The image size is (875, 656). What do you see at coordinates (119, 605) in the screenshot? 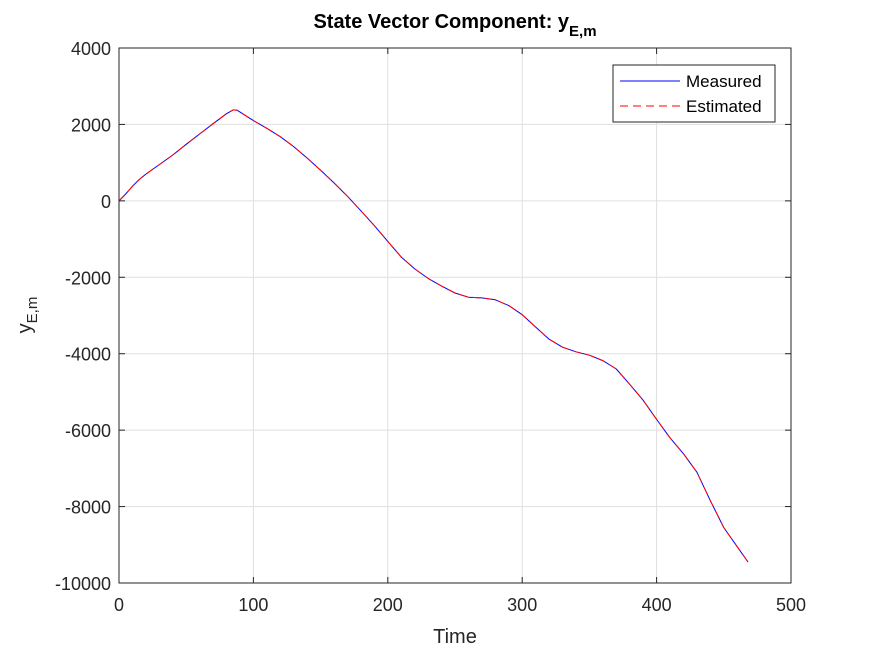
I see `x-tick-label: 0` at bounding box center [119, 605].